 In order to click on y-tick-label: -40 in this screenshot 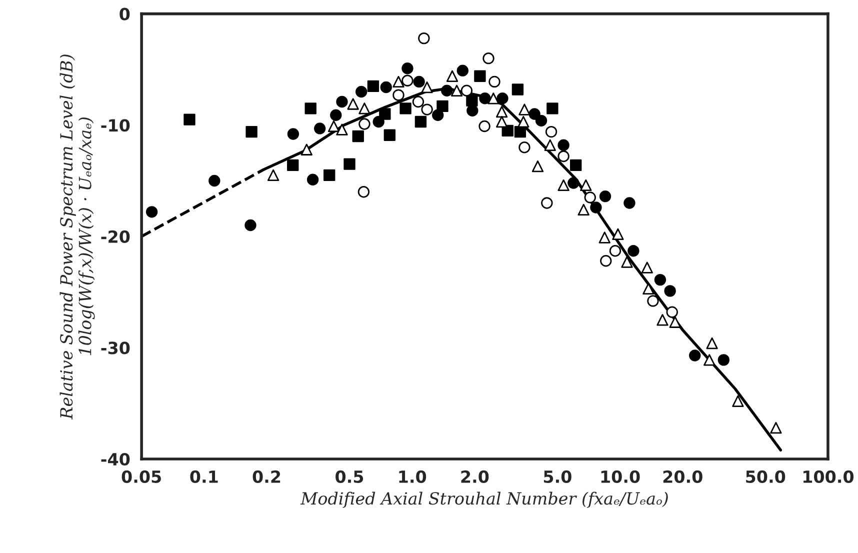, I will do `click(115, 459)`.